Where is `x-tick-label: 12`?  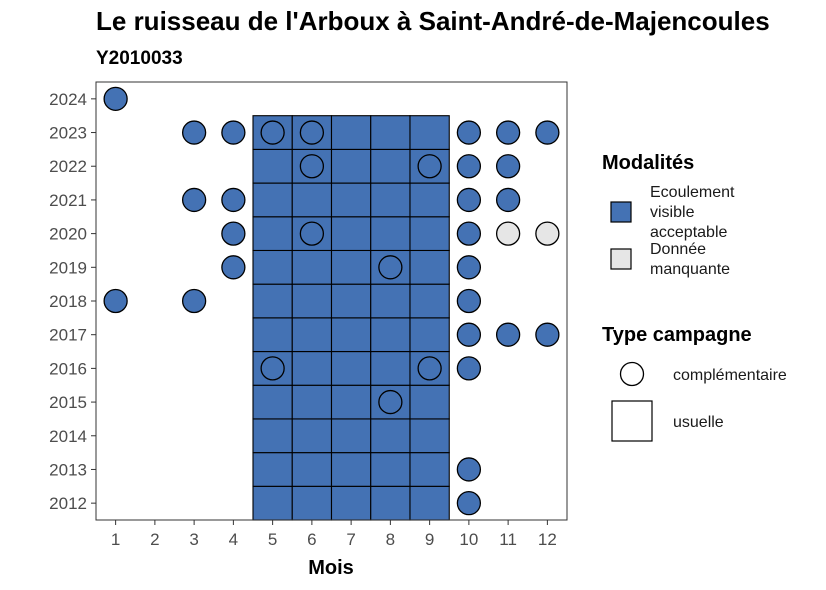
x-tick-label: 12 is located at coordinates (547, 539).